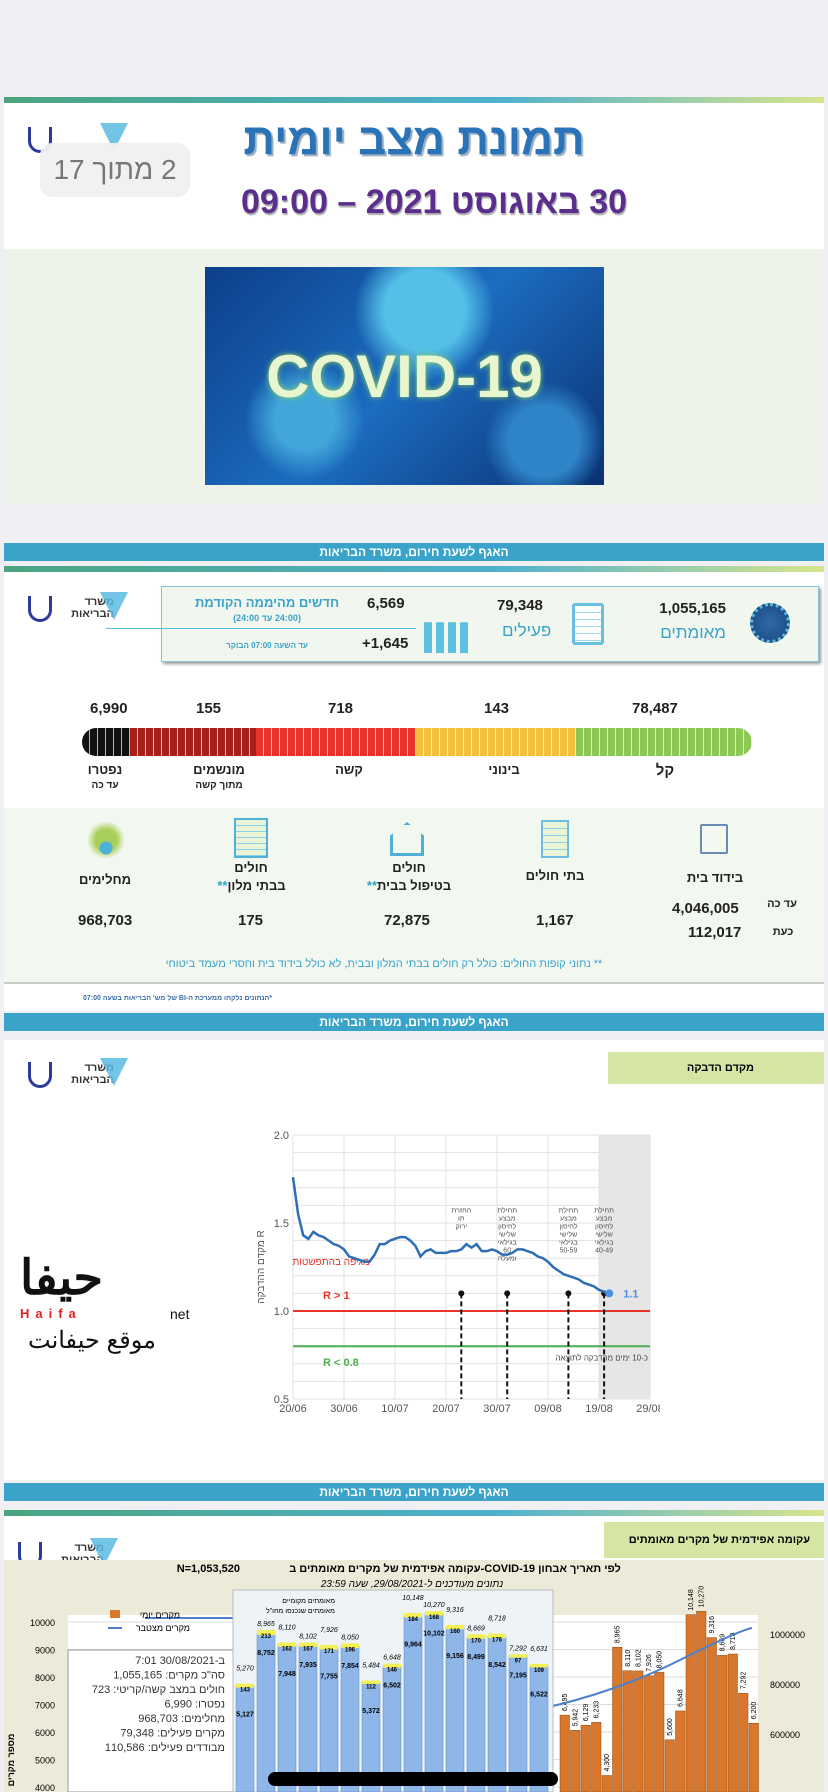 Image resolution: width=828 pixels, height=1792 pixels. What do you see at coordinates (308, 1637) in the screenshot?
I see `inset-total-label: 8,102` at bounding box center [308, 1637].